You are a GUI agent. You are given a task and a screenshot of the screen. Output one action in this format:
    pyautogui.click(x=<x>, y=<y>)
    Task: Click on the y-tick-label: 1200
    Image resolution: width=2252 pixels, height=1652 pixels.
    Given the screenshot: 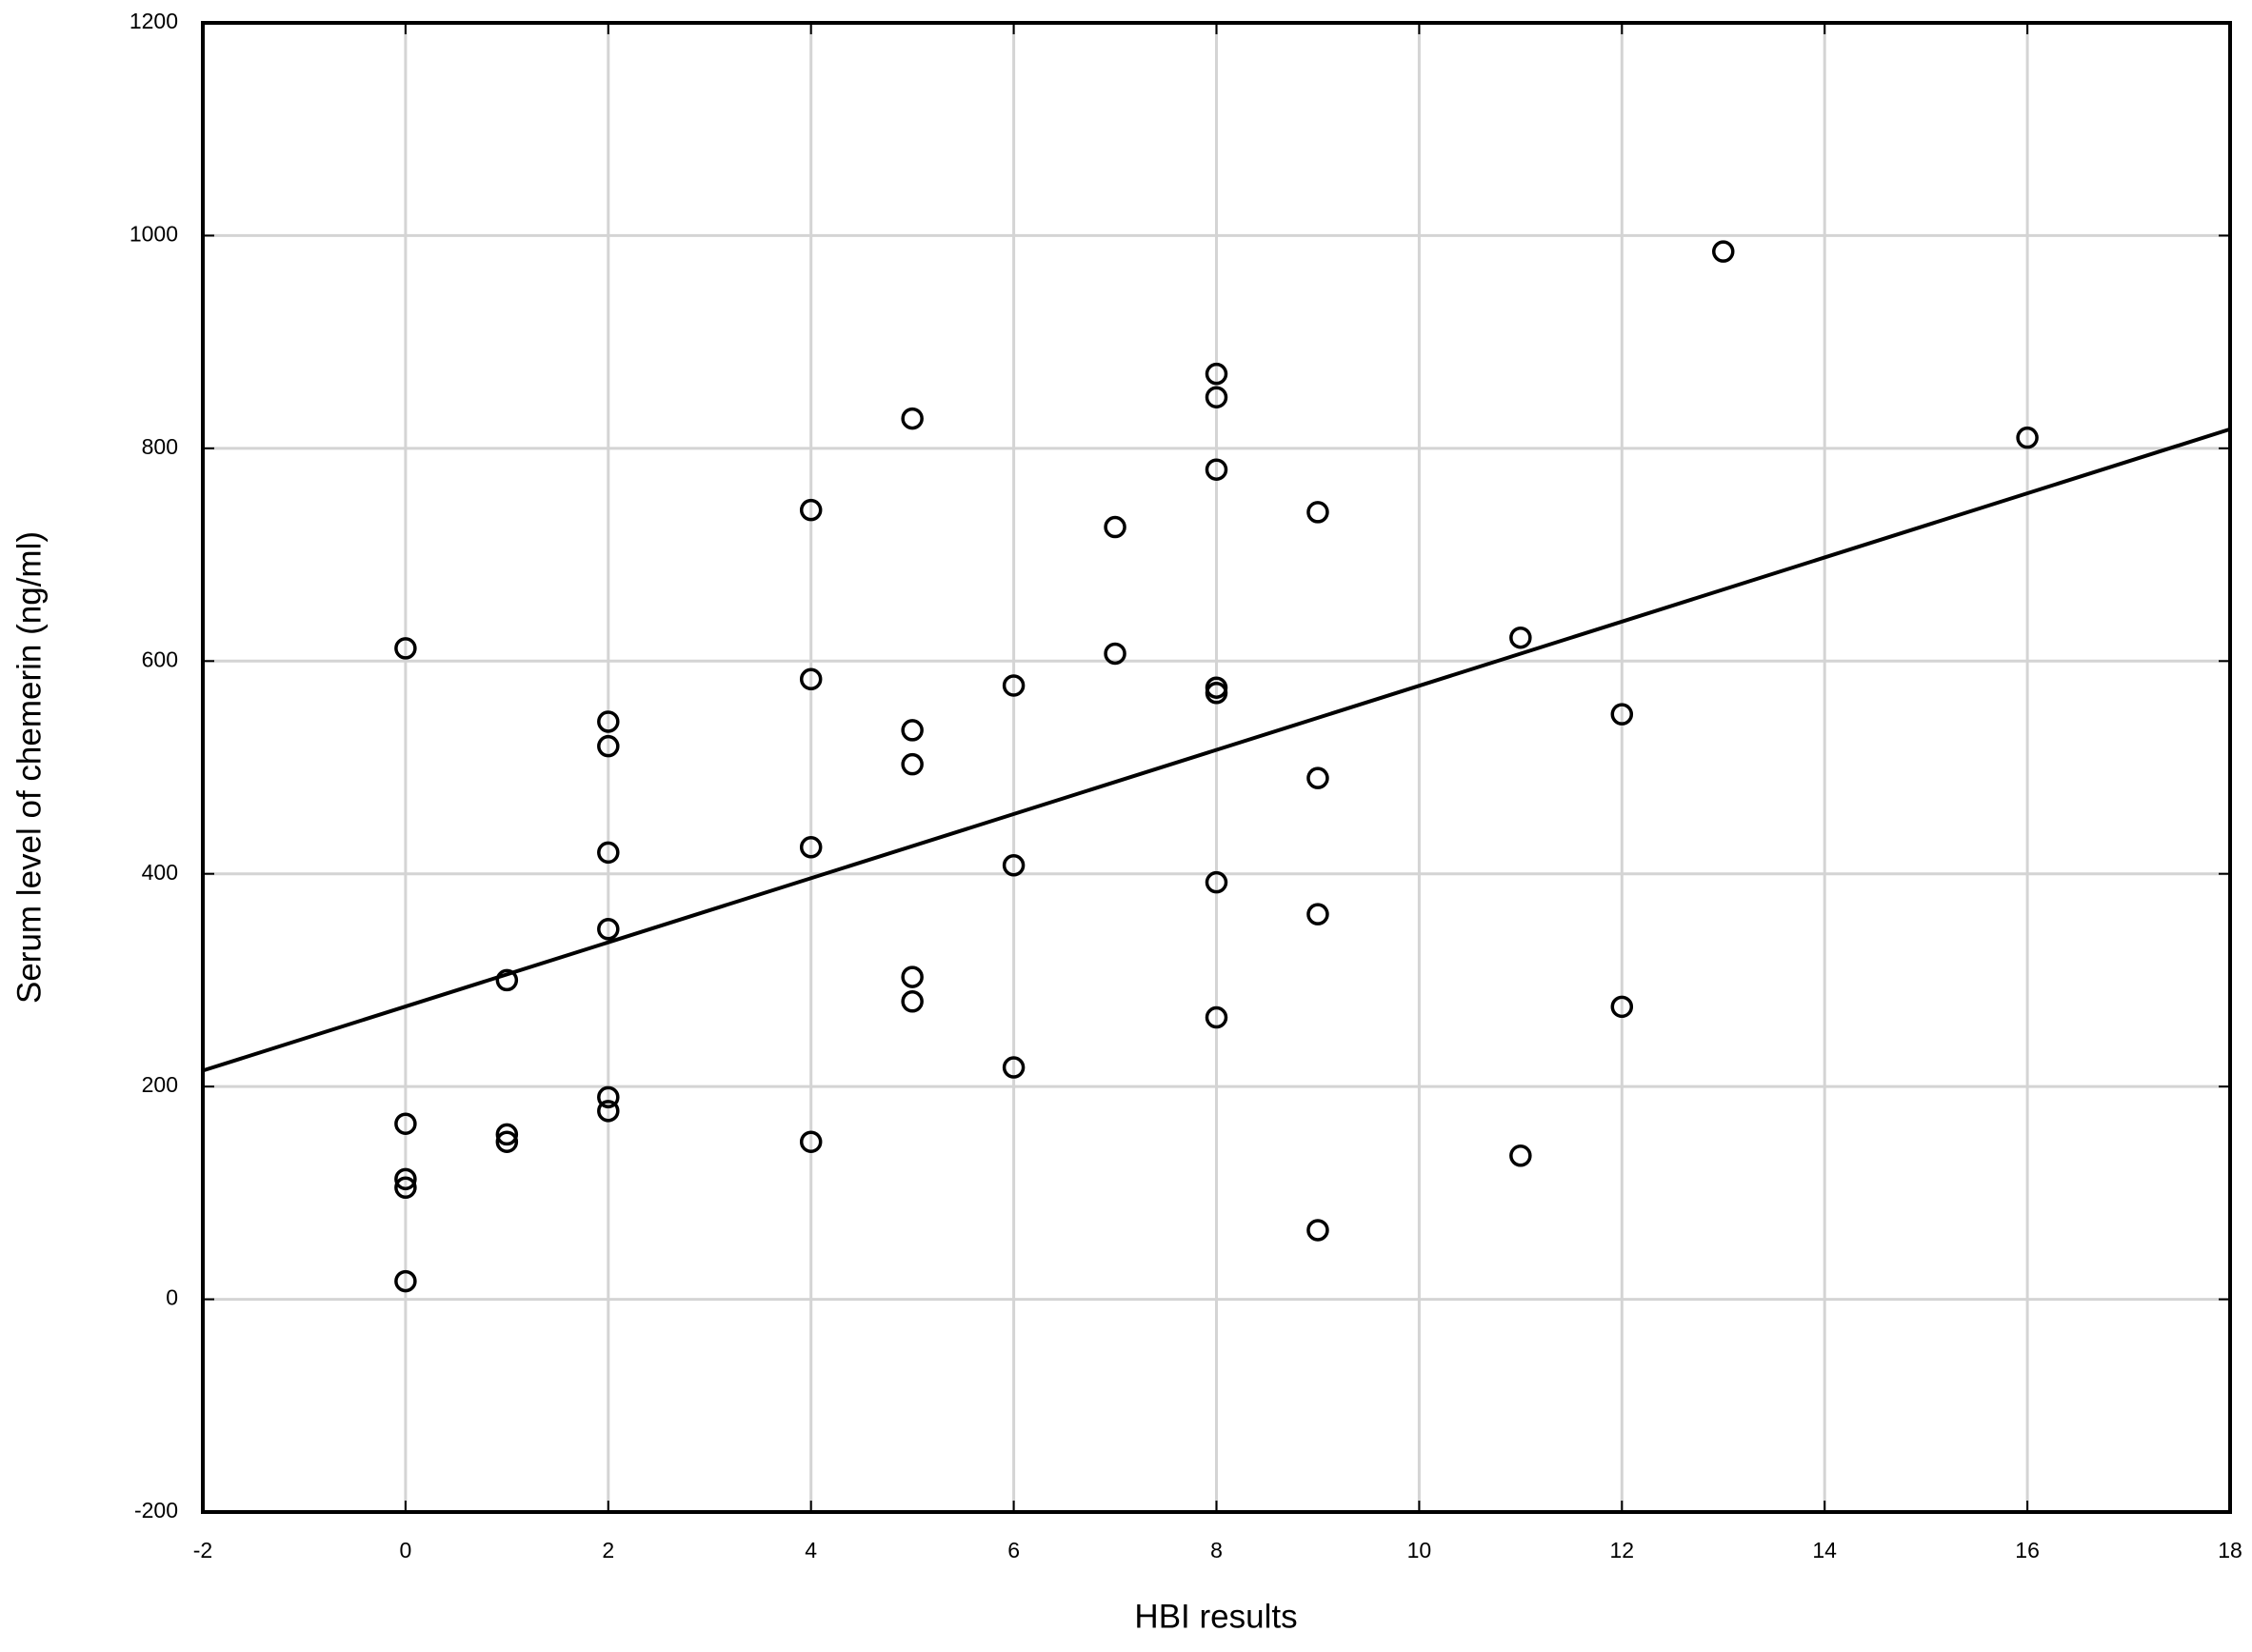 What is the action you would take?
    pyautogui.click(x=154, y=21)
    